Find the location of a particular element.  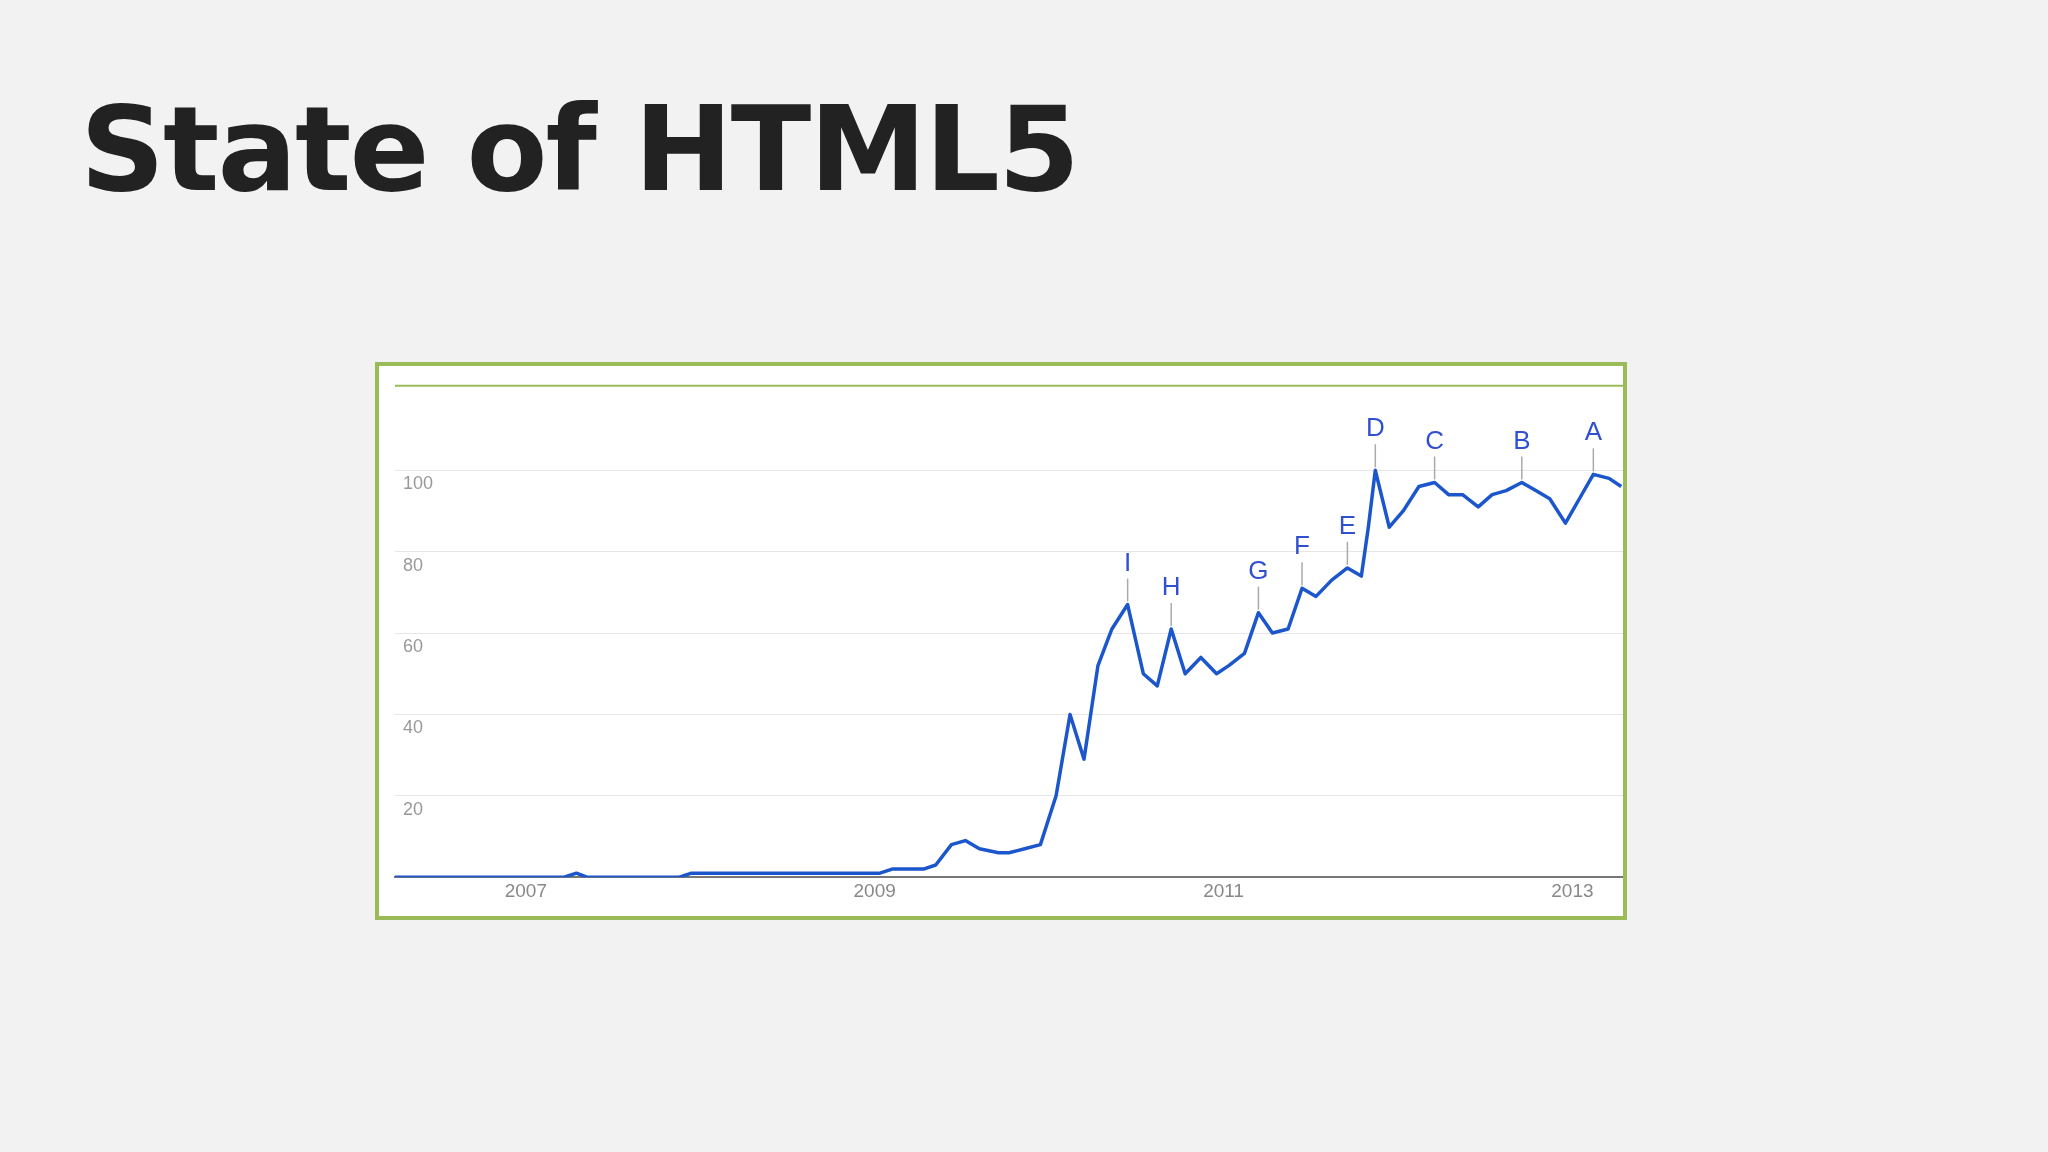

annotation: E is located at coordinates (1347, 525).